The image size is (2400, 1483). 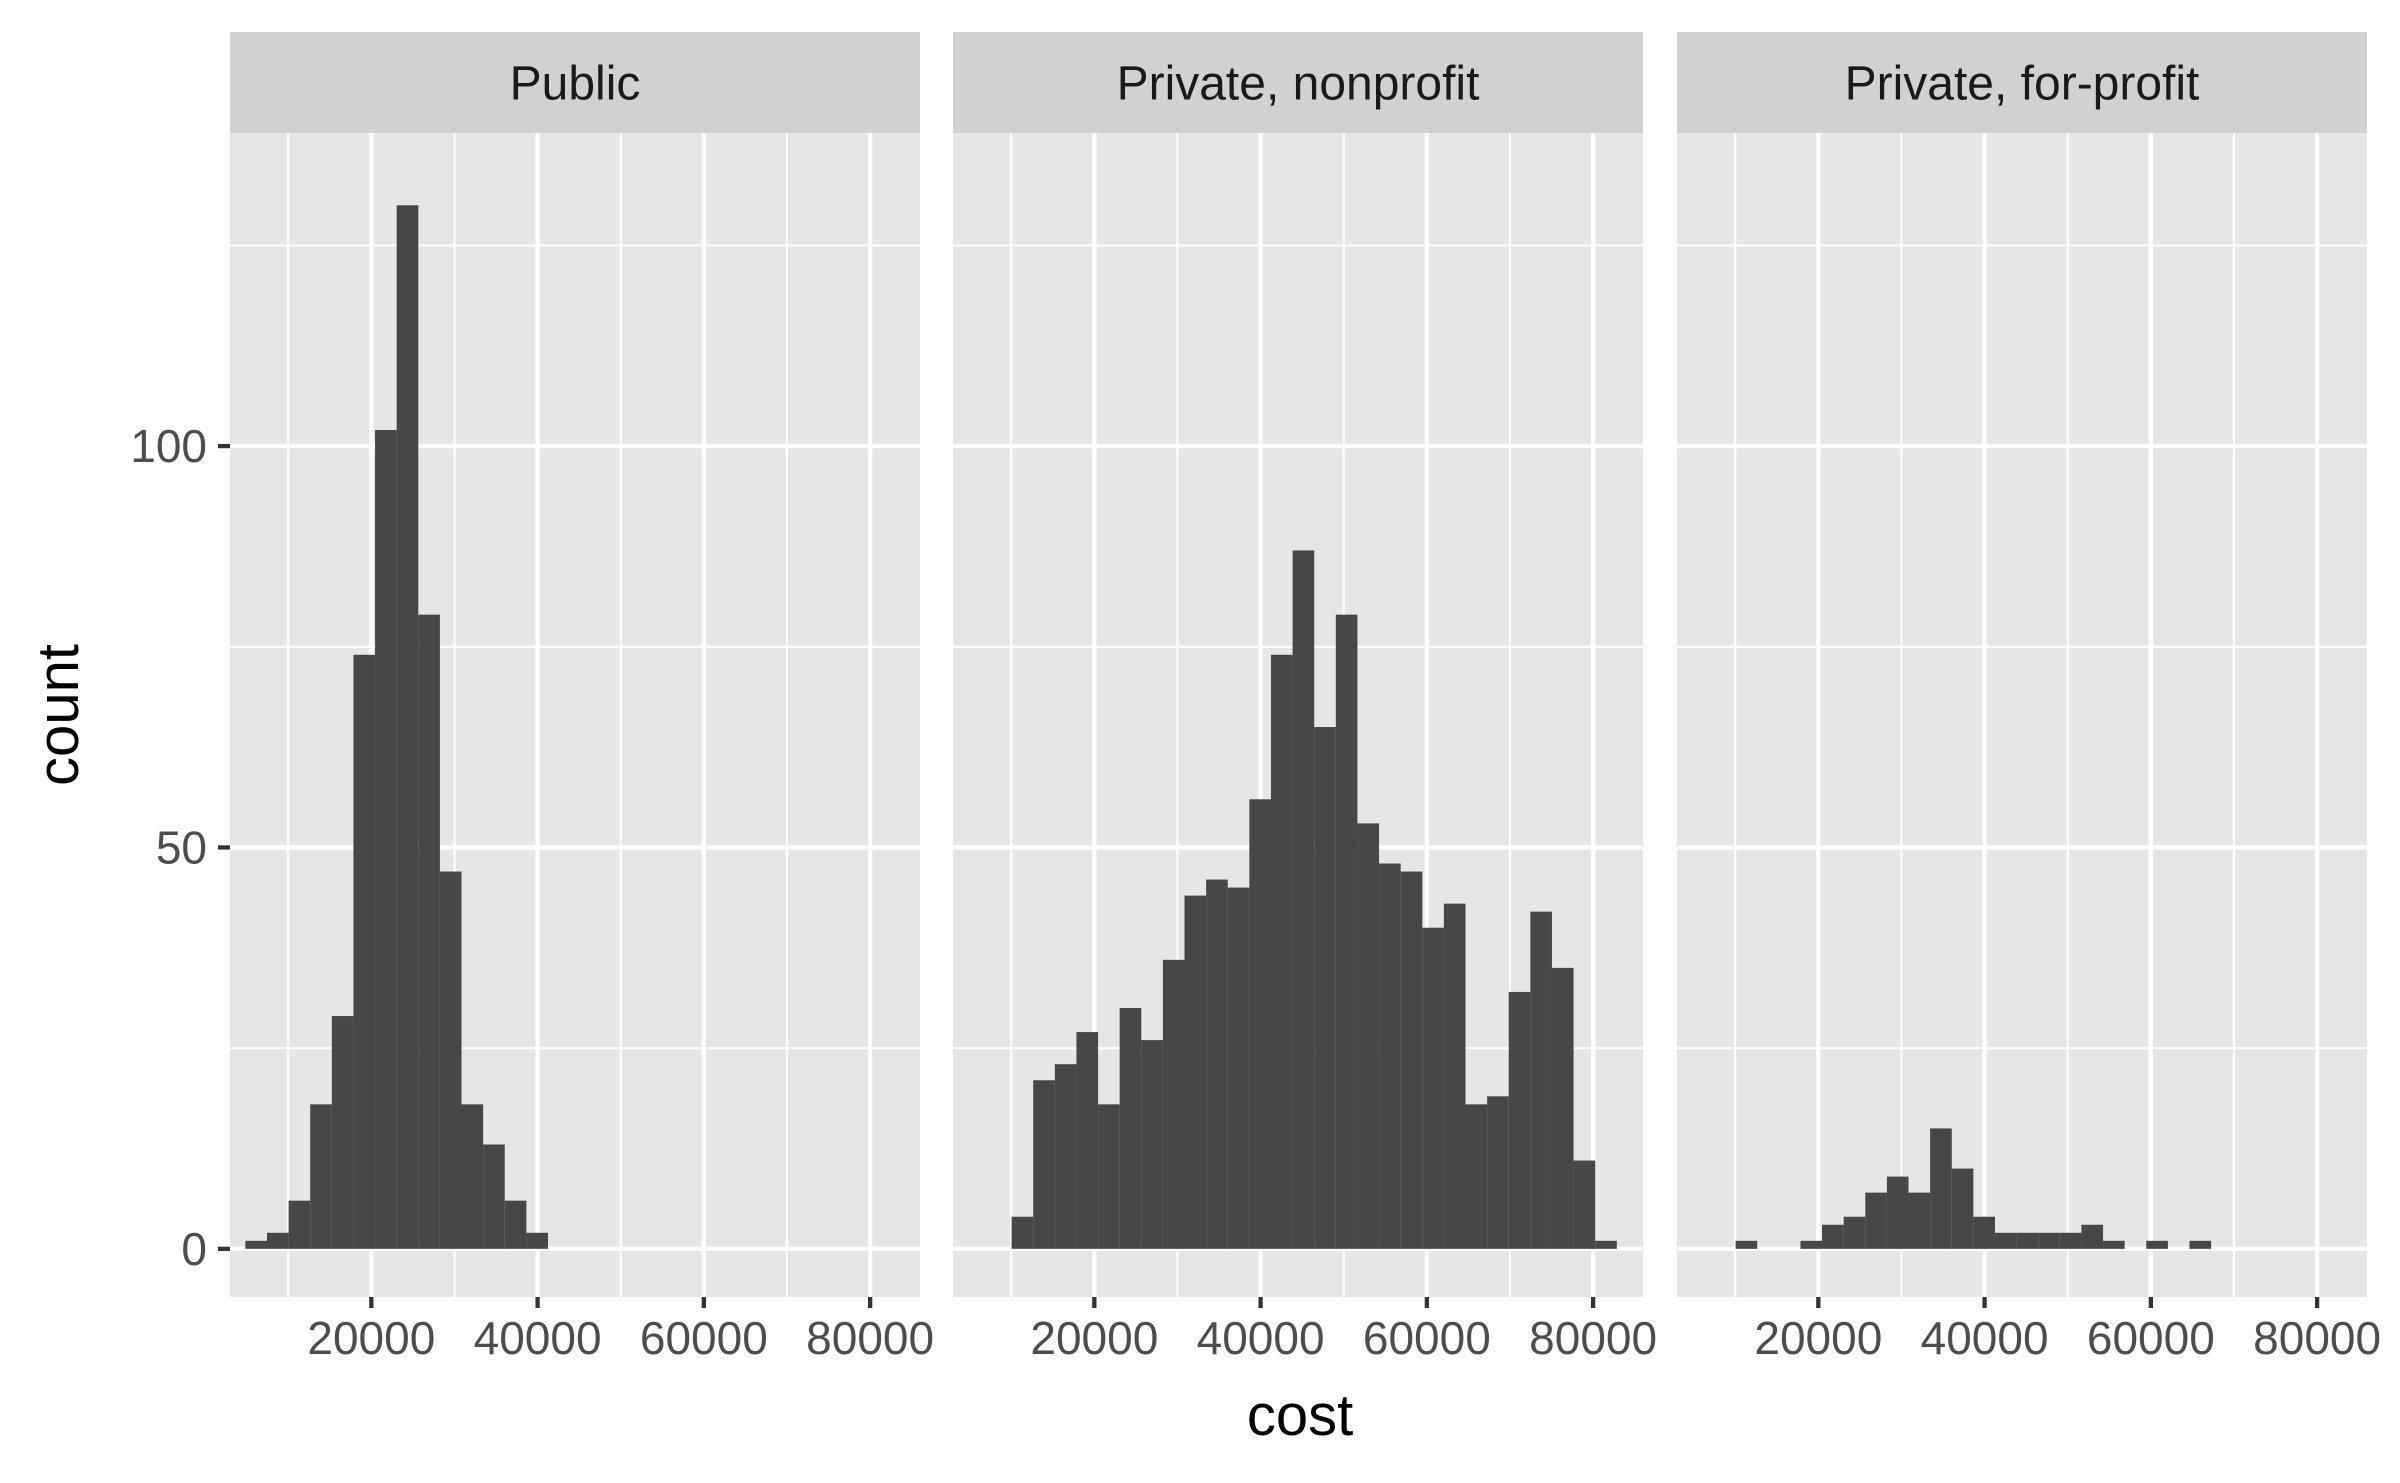 I want to click on facet-label: Public, so click(x=575, y=84).